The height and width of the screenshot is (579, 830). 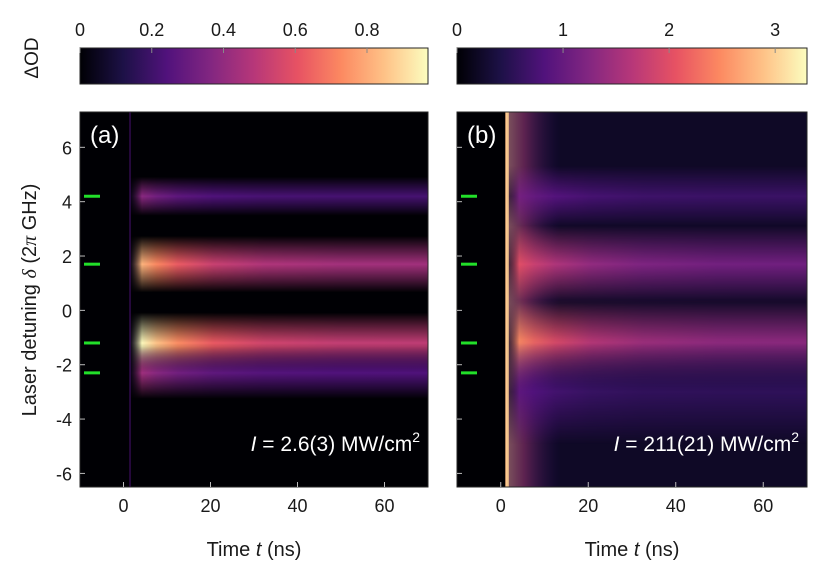 What do you see at coordinates (67, 257) in the screenshot?
I see `y-tick-label: 2` at bounding box center [67, 257].